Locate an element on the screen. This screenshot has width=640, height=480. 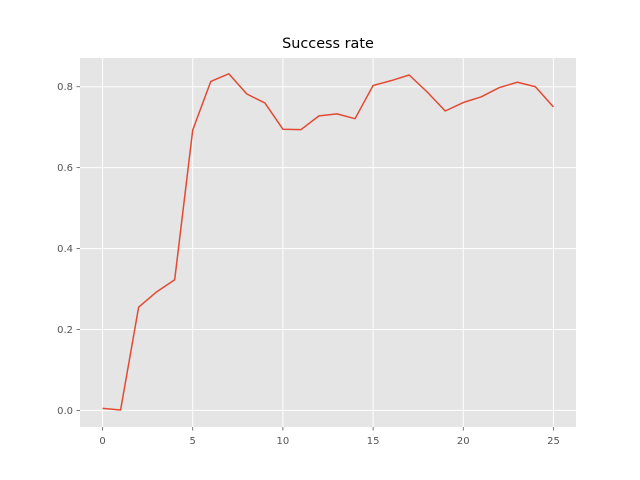
x-tick-label: 10 is located at coordinates (283, 441).